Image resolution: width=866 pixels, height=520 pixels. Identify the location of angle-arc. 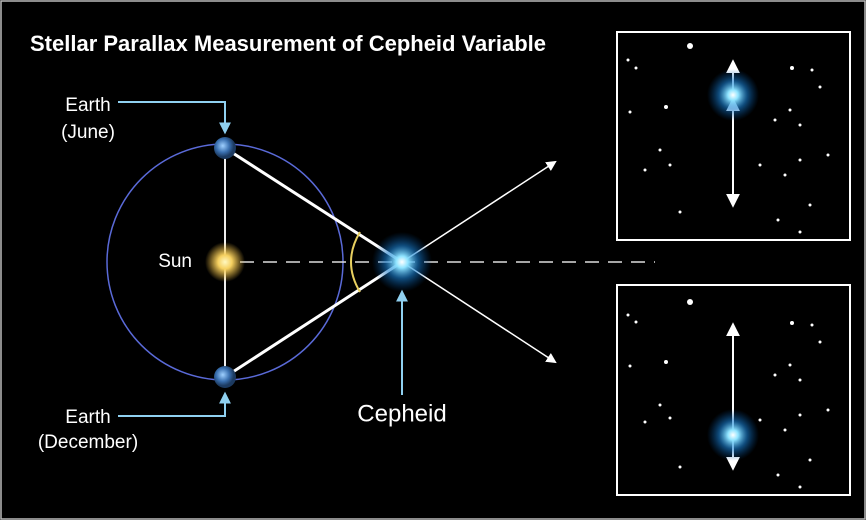
(355, 262).